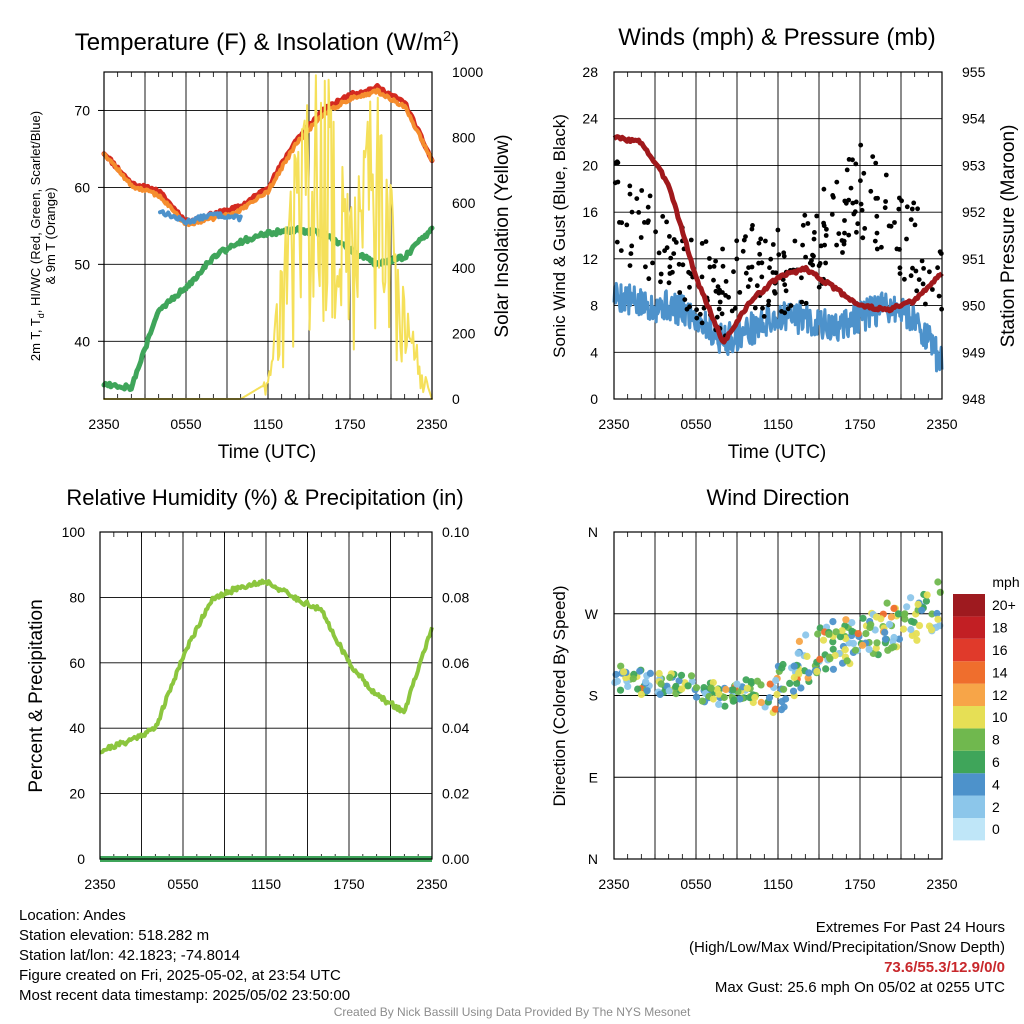  What do you see at coordinates (455, 859) in the screenshot?
I see `rh-y2-tick-label: 0.00` at bounding box center [455, 859].